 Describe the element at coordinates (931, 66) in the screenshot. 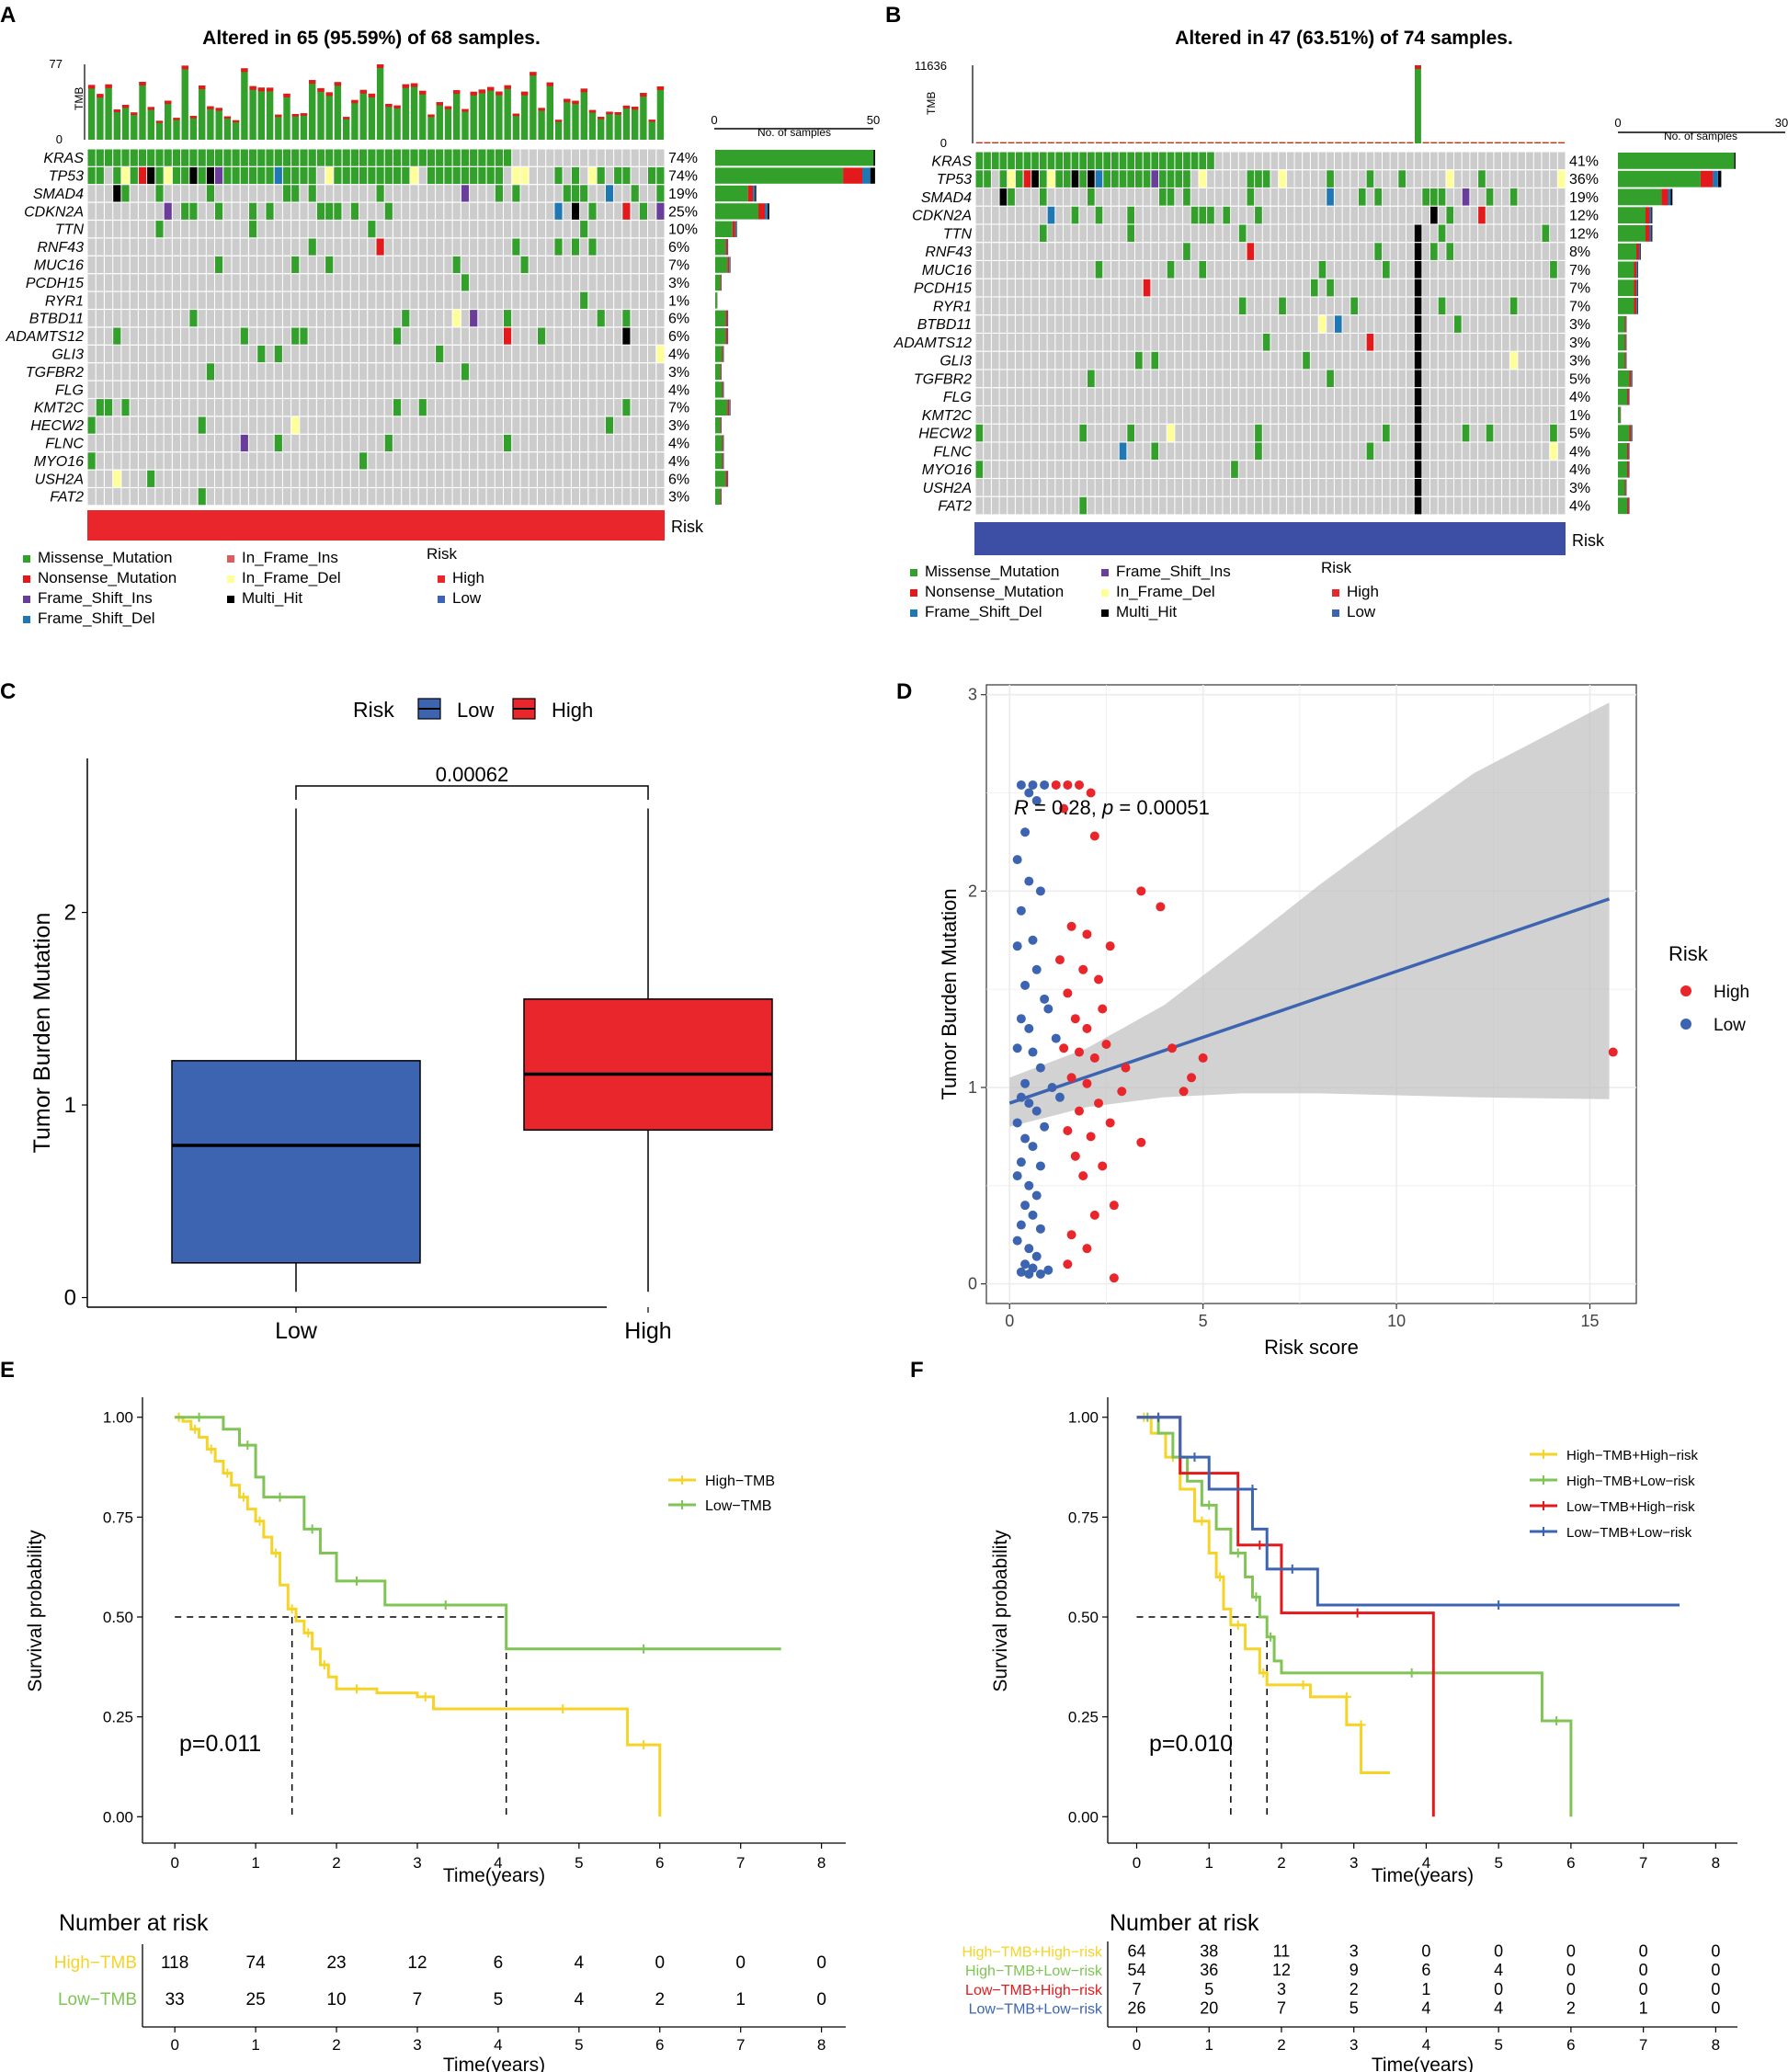

I see `tmb-max-label: 11636` at that location.